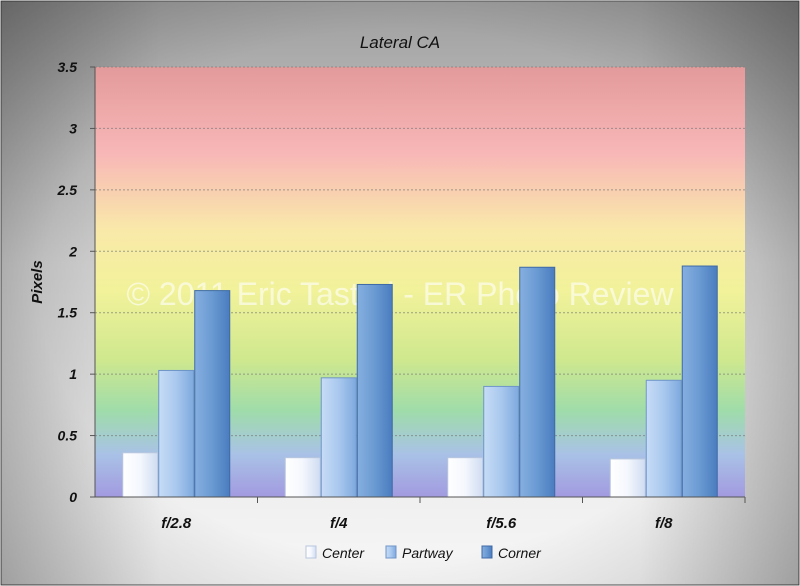  What do you see at coordinates (453, 514) in the screenshot?
I see `x-tick-labels: f/2.8 f/4 f/5.6 f/8` at bounding box center [453, 514].